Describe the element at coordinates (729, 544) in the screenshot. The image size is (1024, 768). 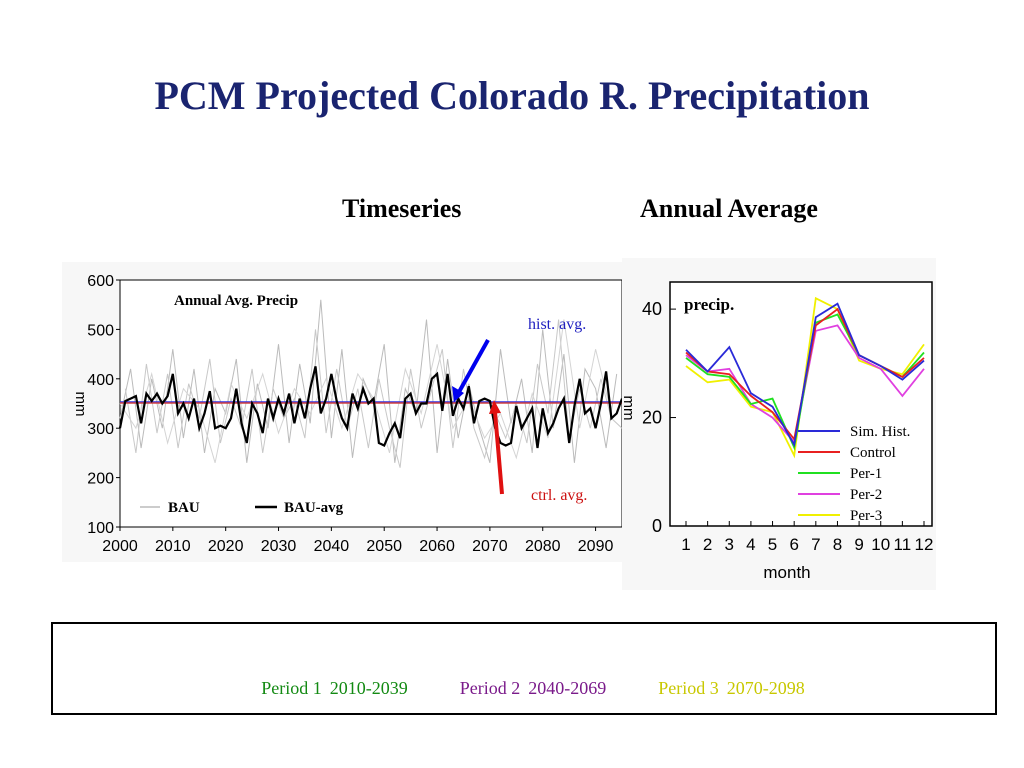
I see `x-tick-label: 3` at that location.